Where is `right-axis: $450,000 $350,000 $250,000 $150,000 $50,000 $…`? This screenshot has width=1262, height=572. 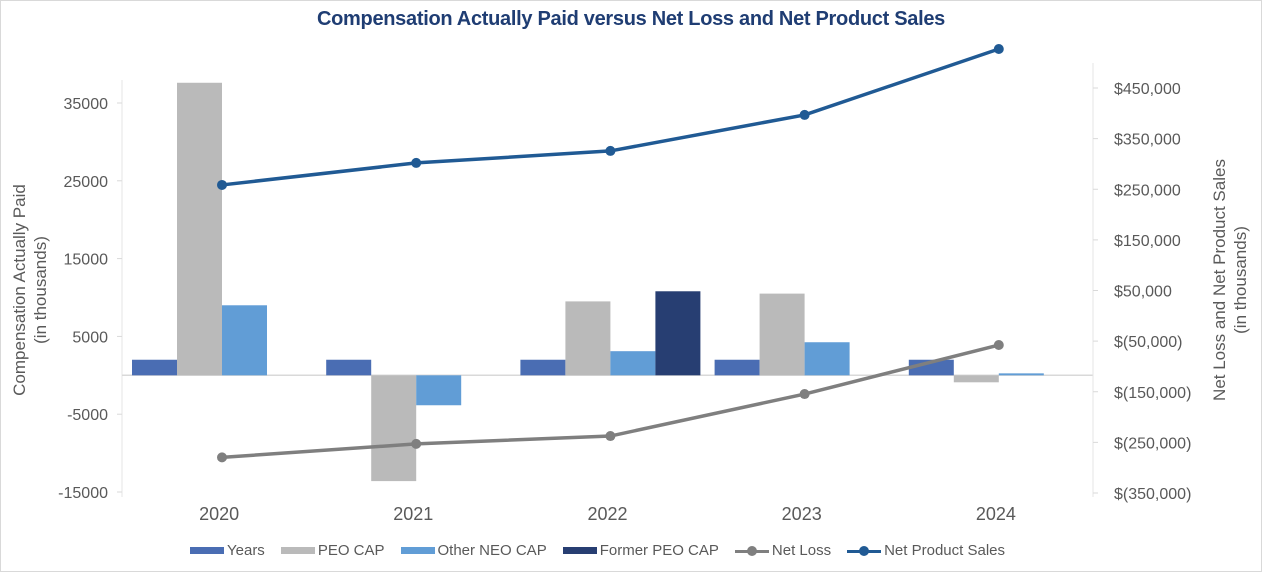
right-axis: $450,000 $350,000 $250,000 $150,000 $50,000 $… is located at coordinates (1141, 283).